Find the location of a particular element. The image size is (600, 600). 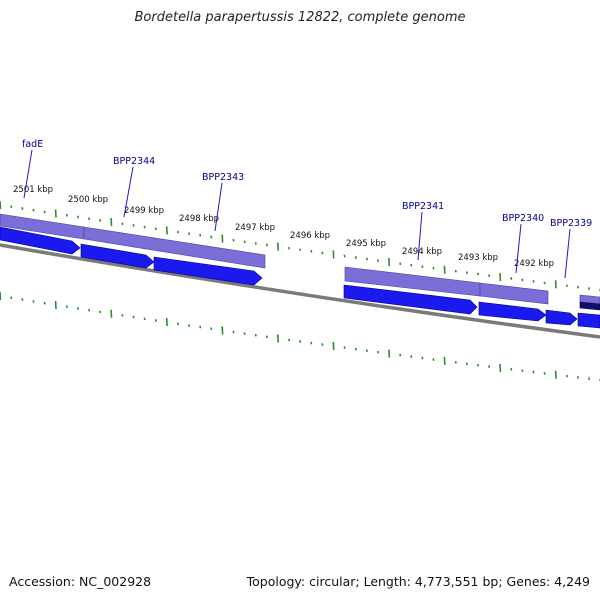

kbp-label: 2497 kbp is located at coordinates (255, 228).